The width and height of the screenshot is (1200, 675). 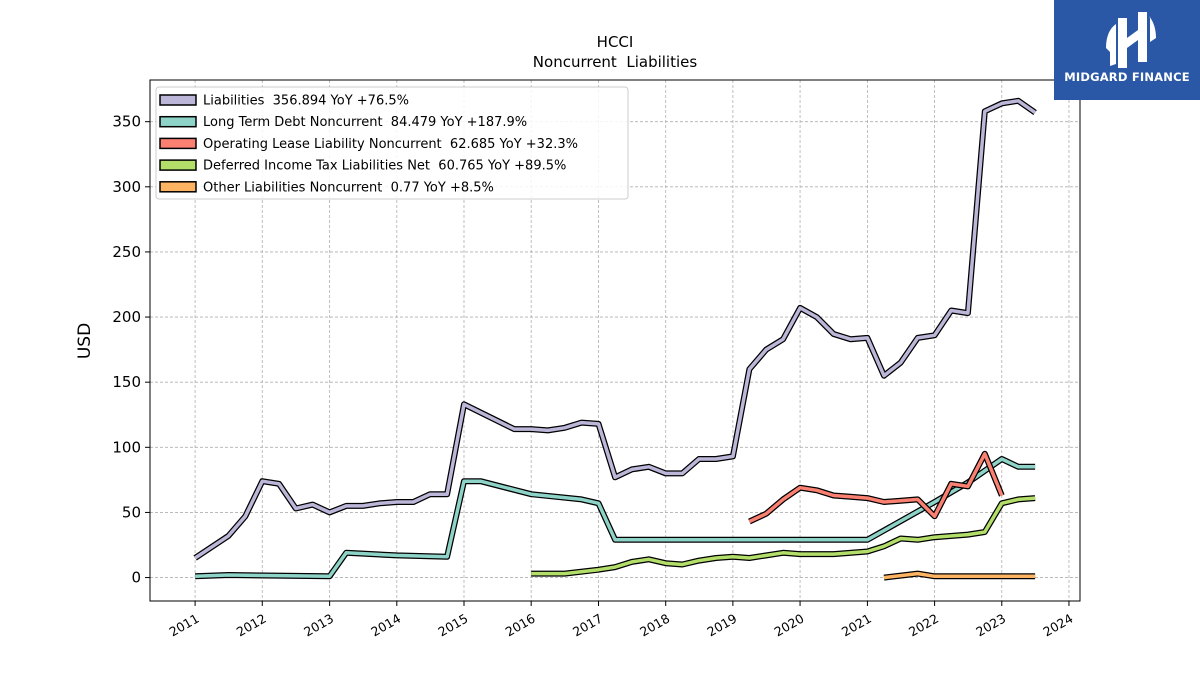 What do you see at coordinates (721, 625) in the screenshot?
I see `x-tick-label: 2019` at bounding box center [721, 625].